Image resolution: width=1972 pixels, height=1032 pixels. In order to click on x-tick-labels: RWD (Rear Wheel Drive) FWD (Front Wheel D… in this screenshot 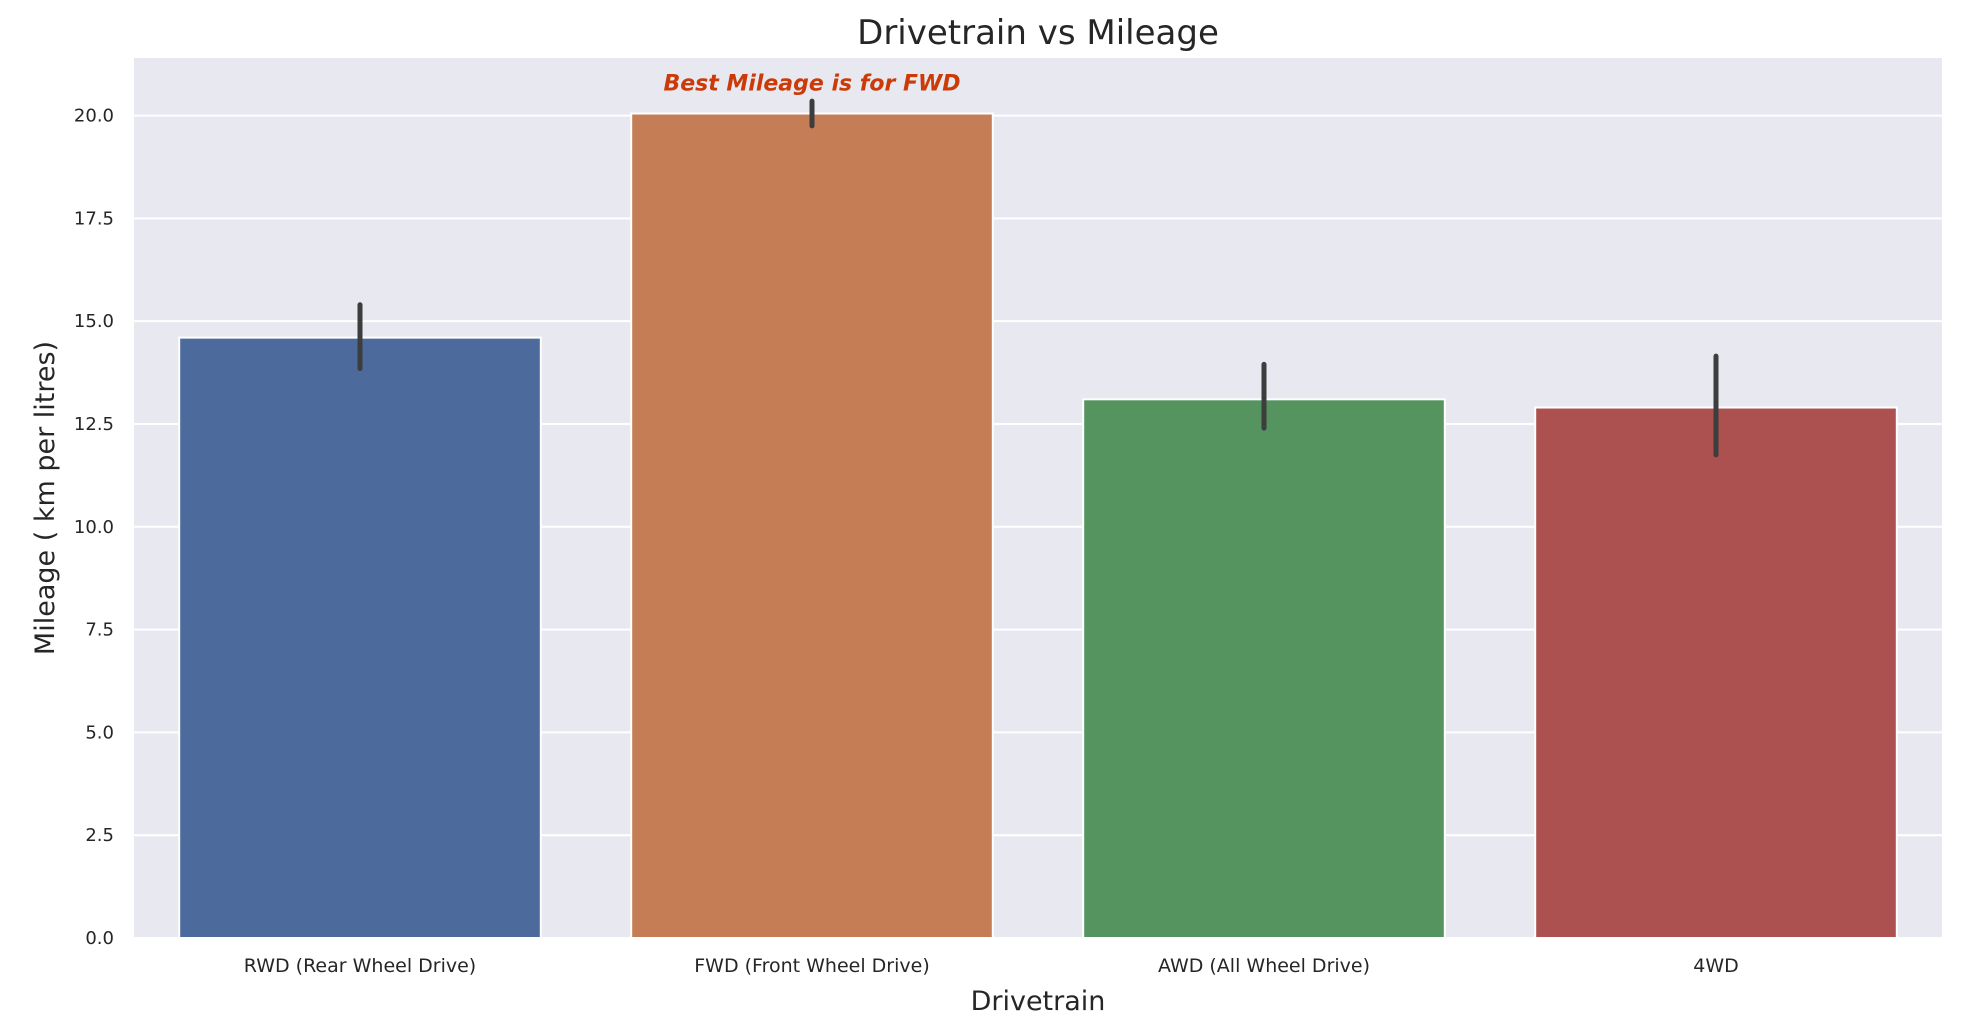, I will do `click(991, 966)`.